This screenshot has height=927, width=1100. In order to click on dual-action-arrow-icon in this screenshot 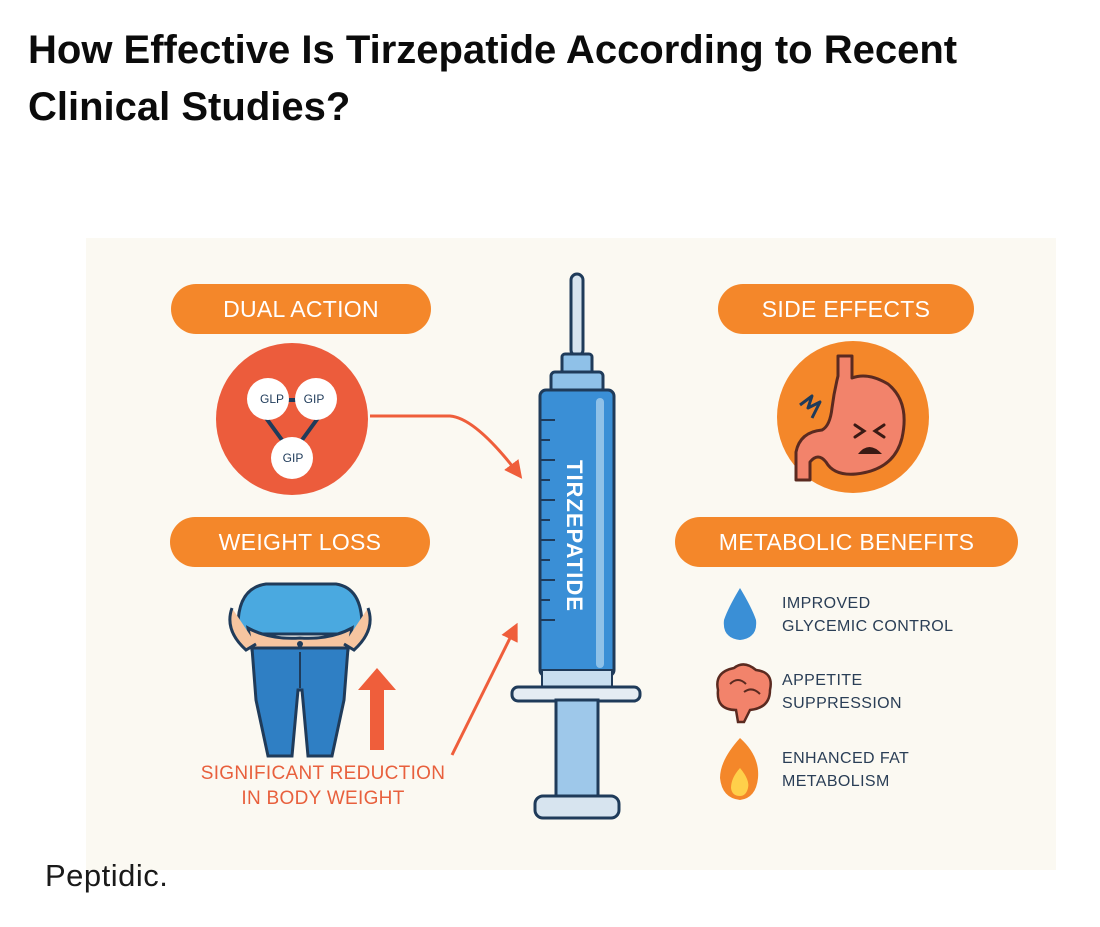, I will do `click(446, 446)`.